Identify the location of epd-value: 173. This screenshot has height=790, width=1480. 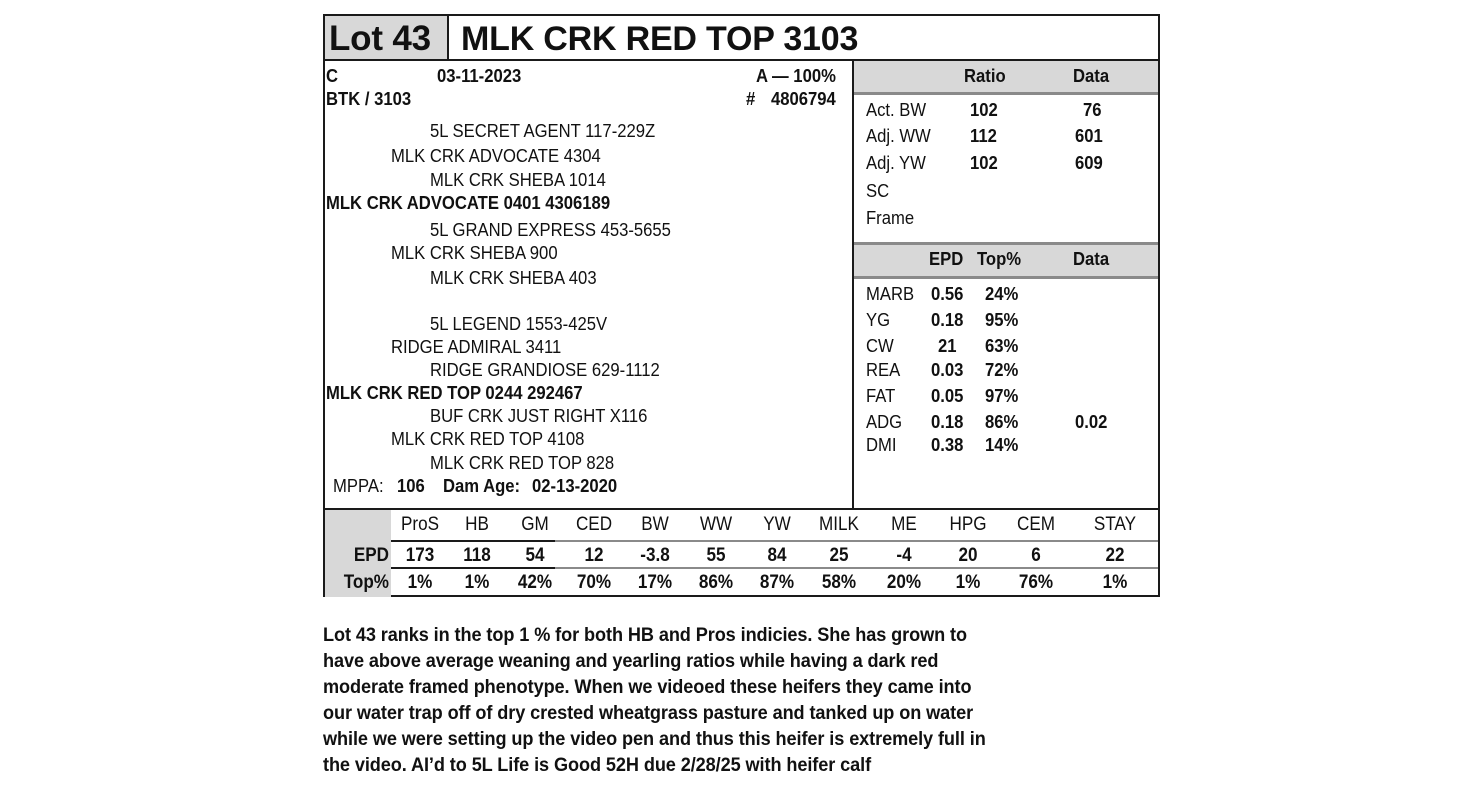
(420, 555).